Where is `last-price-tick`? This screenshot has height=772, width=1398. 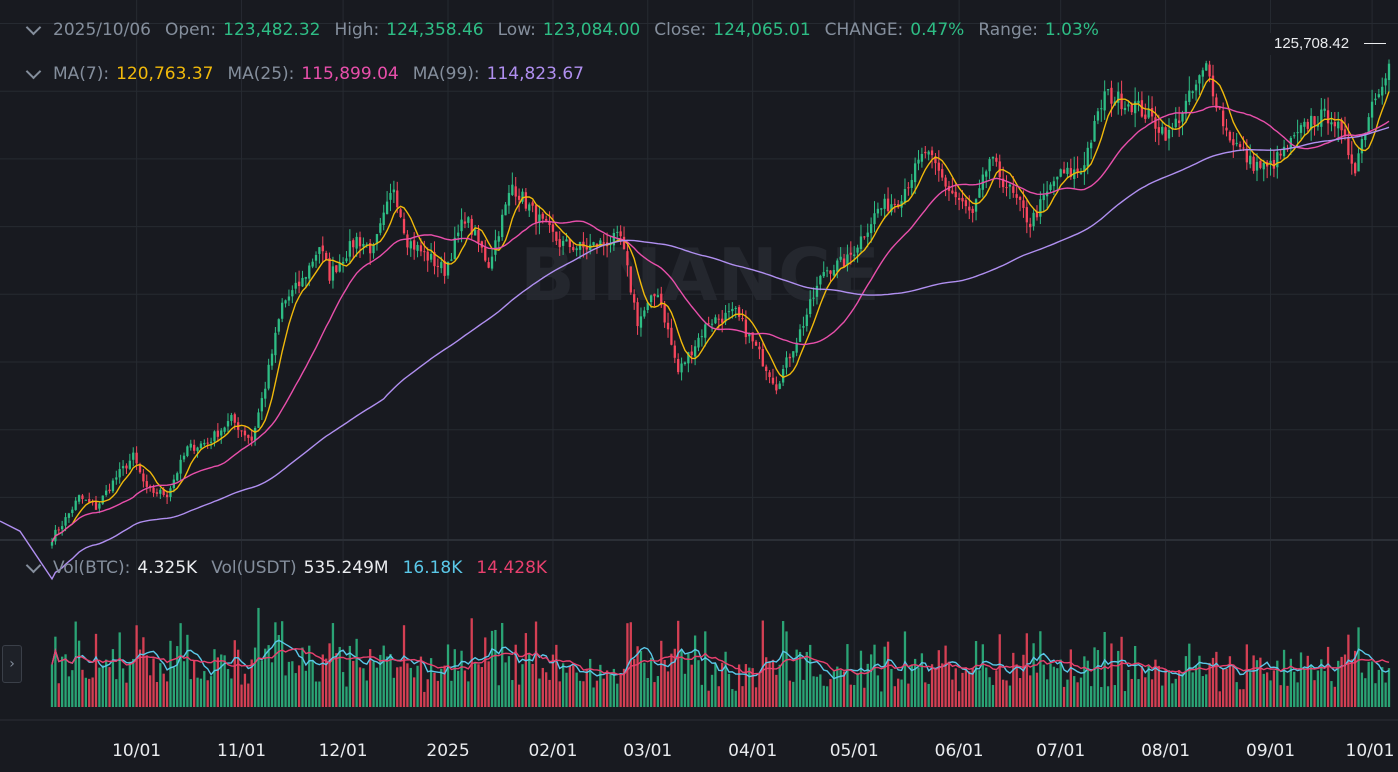 last-price-tick is located at coordinates (1375, 43).